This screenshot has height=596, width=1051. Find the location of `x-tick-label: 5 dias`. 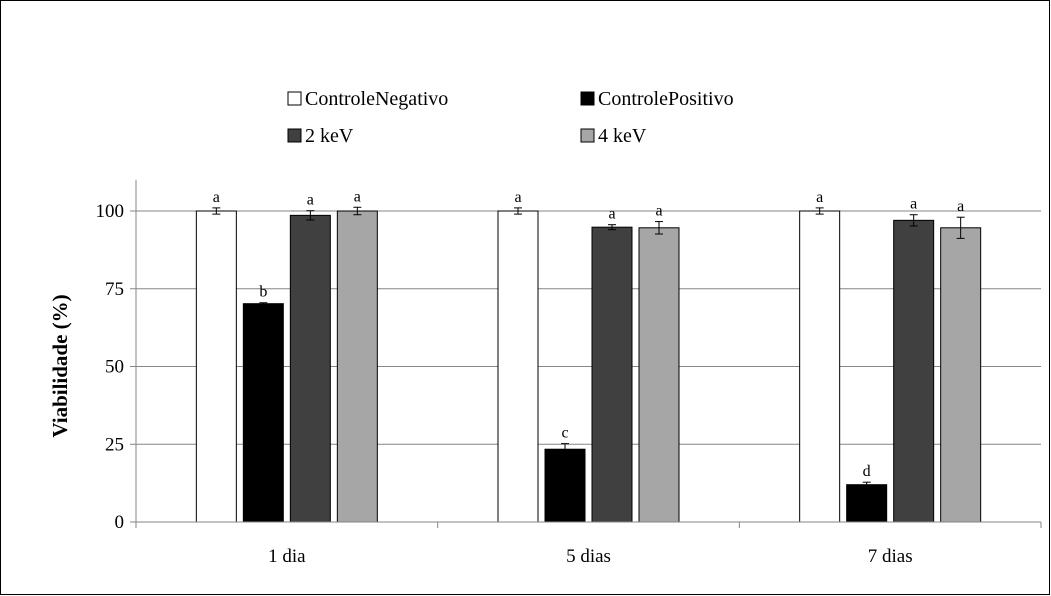

x-tick-label: 5 dias is located at coordinates (588, 556).